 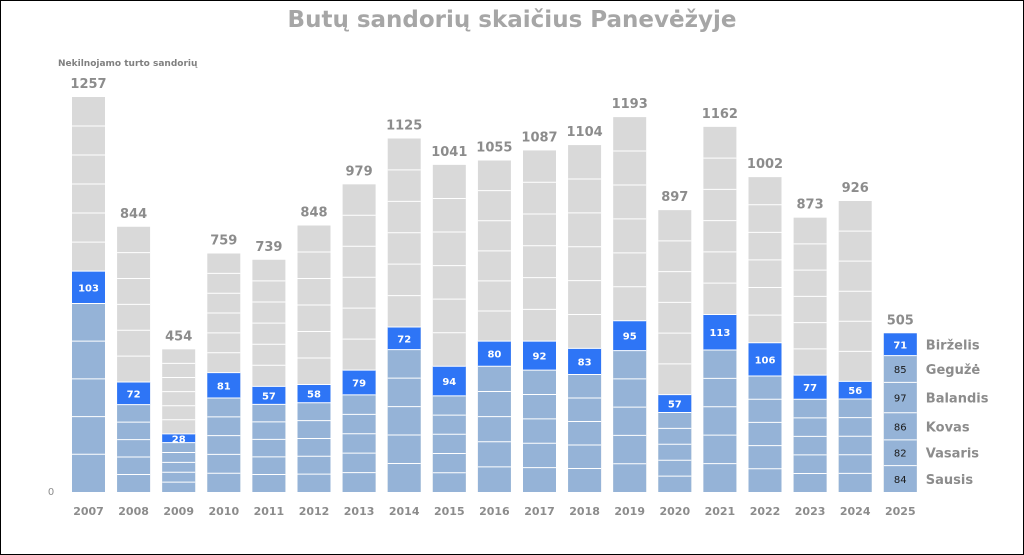 I want to click on total-value-label-2015: 1041, so click(x=449, y=152).